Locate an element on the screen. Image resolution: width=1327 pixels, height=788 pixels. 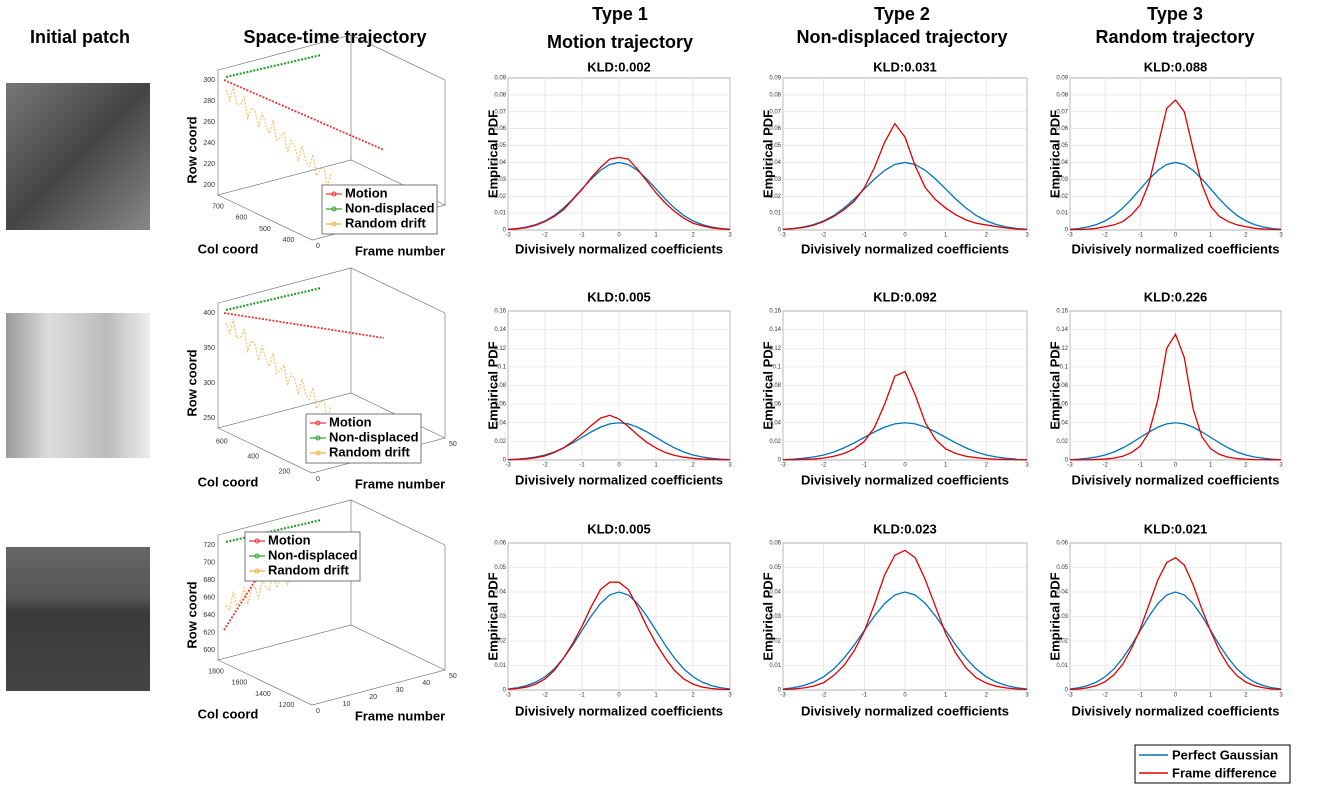
chart-title: KLD:0.226 is located at coordinates (1176, 296).